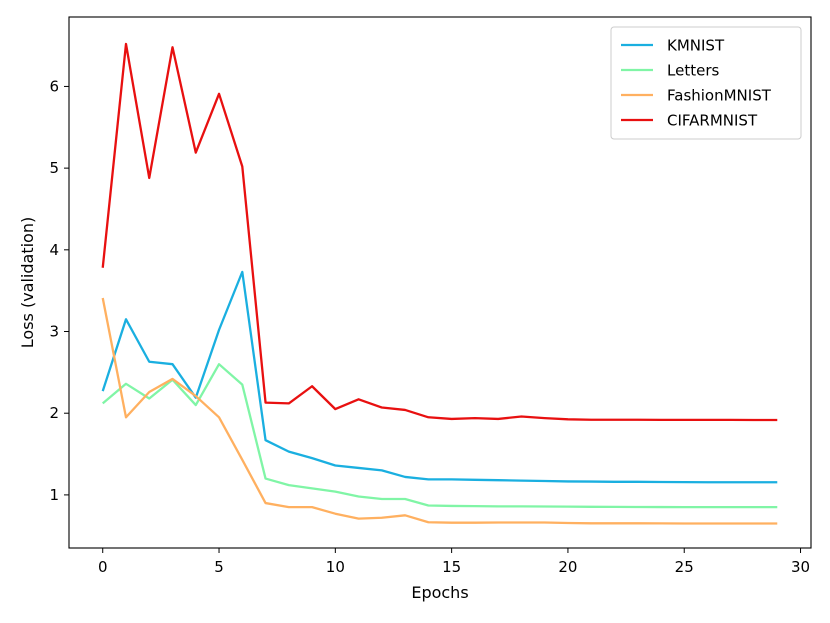 This screenshot has width=830, height=623. What do you see at coordinates (54, 332) in the screenshot?
I see `y-tick-label: 3` at bounding box center [54, 332].